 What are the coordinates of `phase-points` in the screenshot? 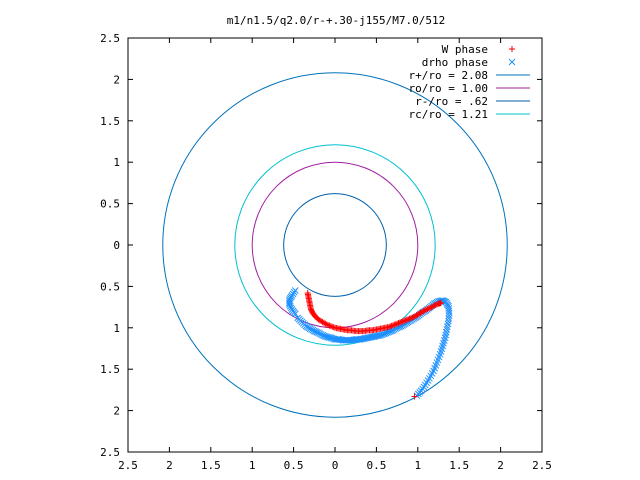 It's located at (369, 343).